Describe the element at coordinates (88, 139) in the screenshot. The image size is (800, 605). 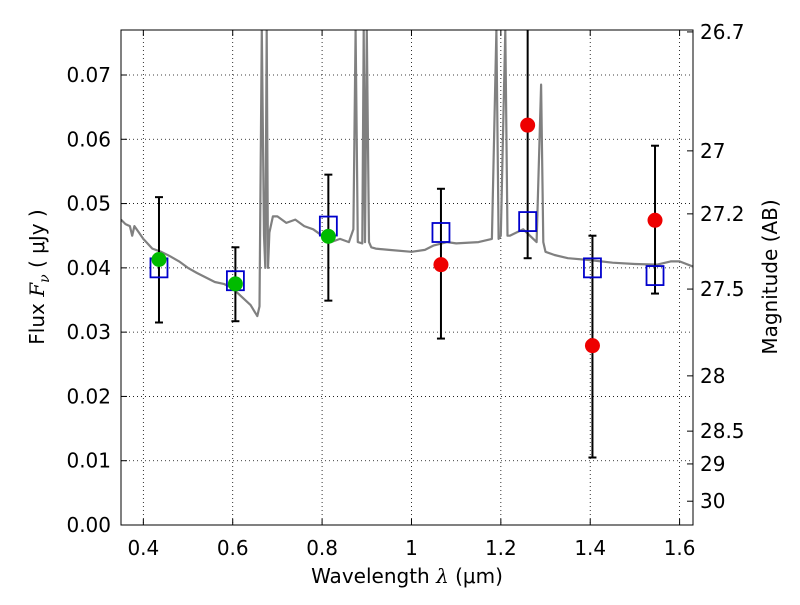
I see `y-tick-label: 0.06` at that location.